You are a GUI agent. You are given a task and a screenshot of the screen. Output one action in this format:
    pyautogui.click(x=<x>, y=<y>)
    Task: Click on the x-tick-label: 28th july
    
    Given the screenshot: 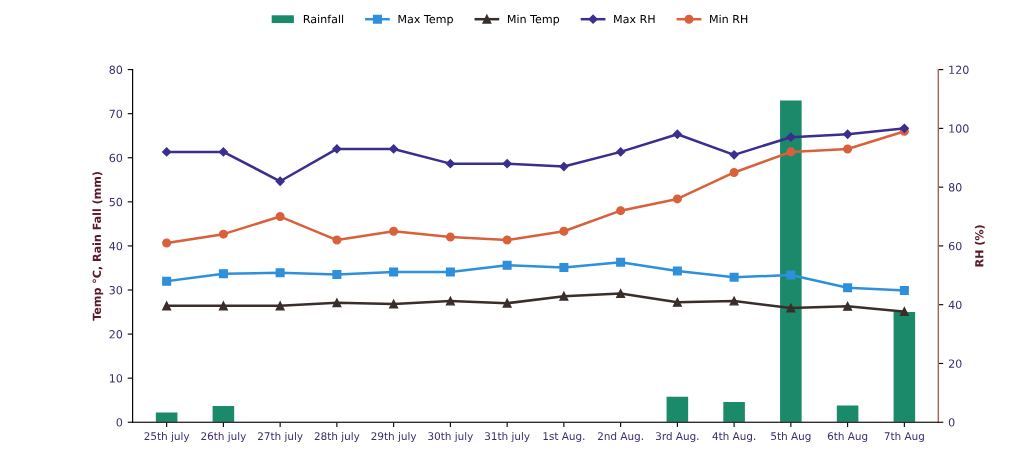 What is the action you would take?
    pyautogui.click(x=337, y=437)
    